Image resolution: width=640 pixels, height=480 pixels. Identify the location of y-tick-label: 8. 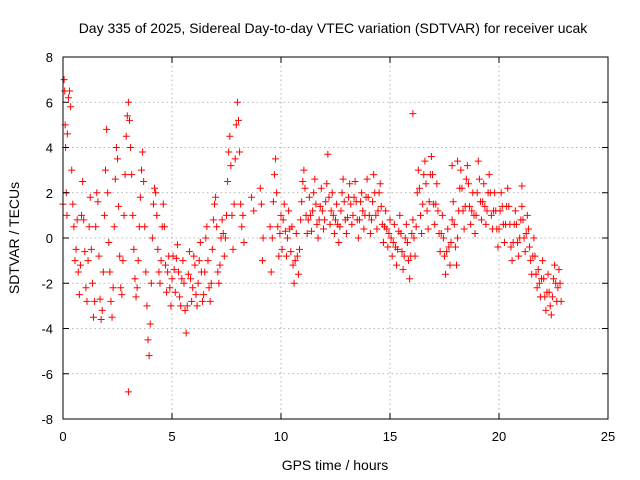
(49, 57).